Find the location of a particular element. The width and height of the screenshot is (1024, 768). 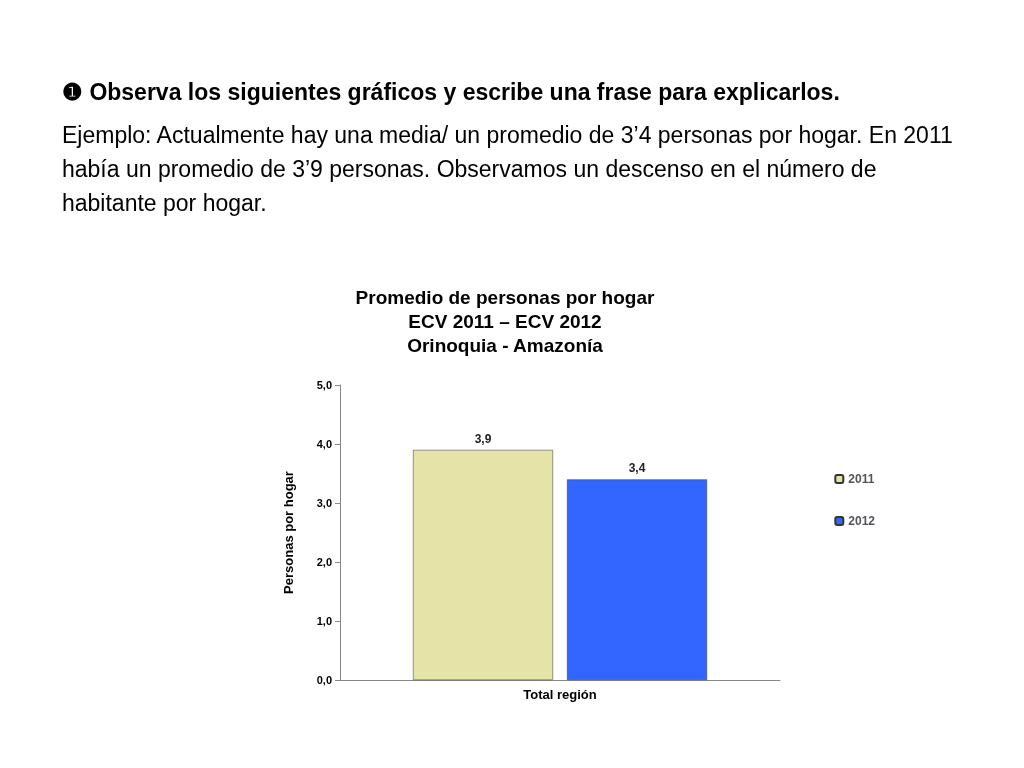

x-tick-label: Total región is located at coordinates (560, 694).